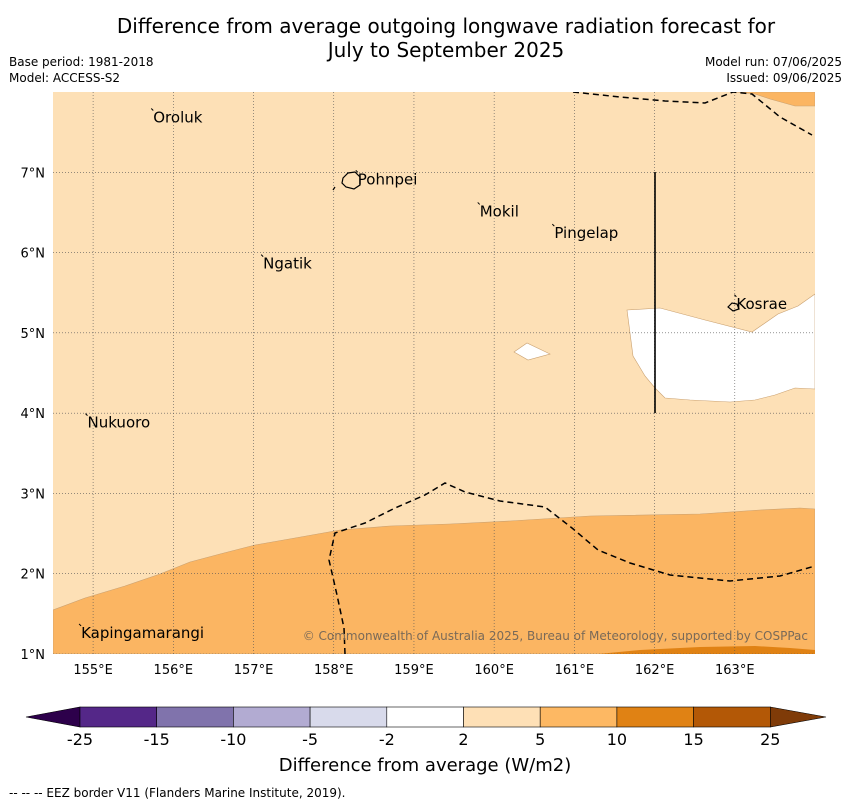 This screenshot has width=850, height=804. I want to click on latitude-tick-labels: 1°N 2°N 3°N 4°N 5°N 6°N 7°N, so click(33, 414).